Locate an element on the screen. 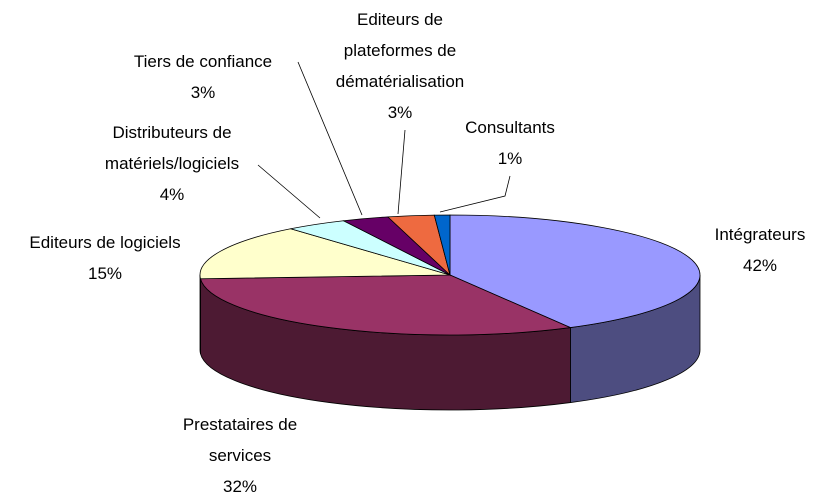  label-value: 15% is located at coordinates (105, 273).